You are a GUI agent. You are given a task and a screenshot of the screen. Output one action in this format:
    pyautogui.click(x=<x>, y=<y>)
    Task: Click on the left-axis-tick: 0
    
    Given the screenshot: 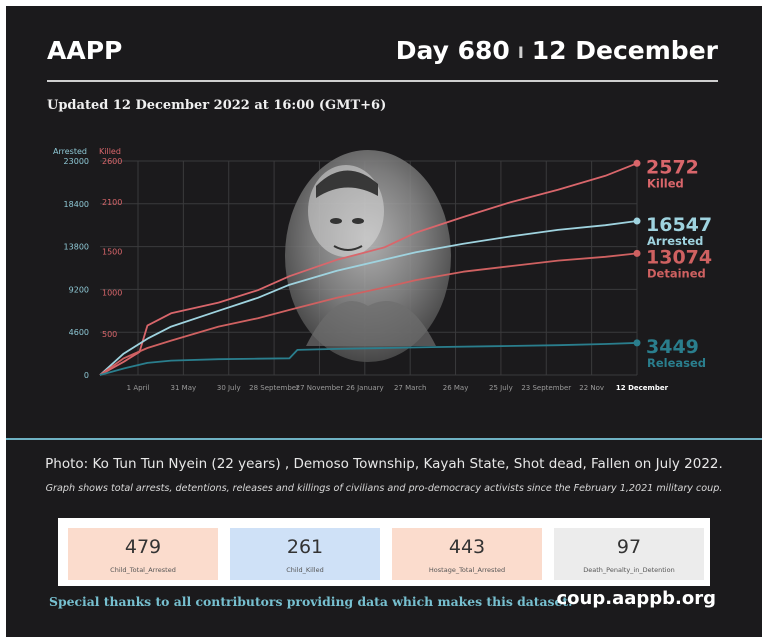 What is the action you would take?
    pyautogui.click(x=86, y=375)
    